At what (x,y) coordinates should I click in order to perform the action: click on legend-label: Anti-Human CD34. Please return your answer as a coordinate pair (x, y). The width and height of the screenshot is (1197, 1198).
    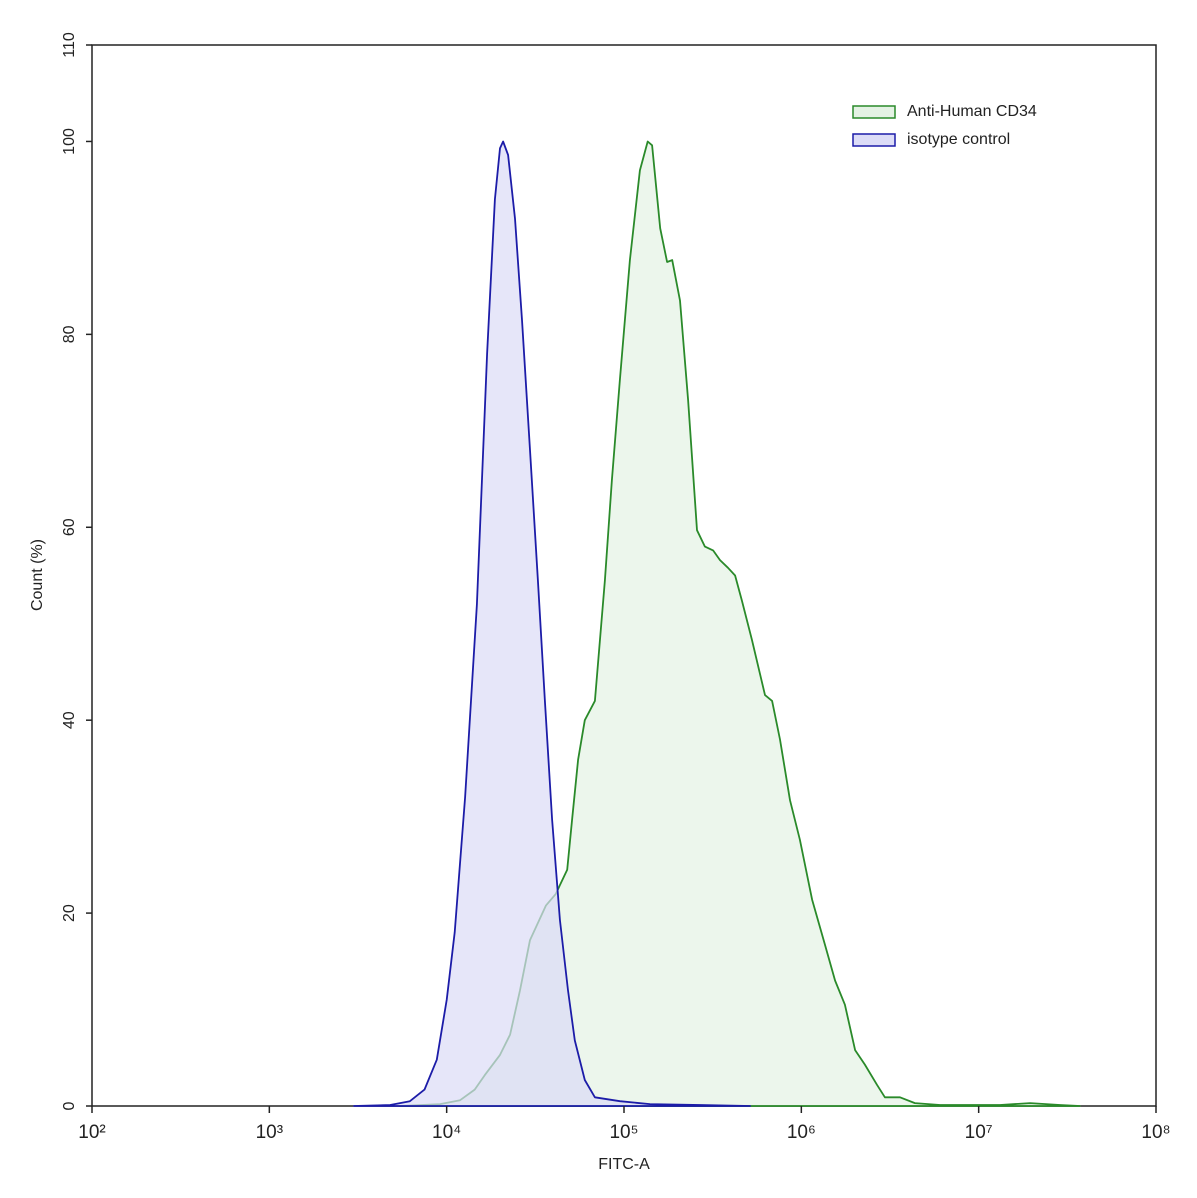
    Looking at the image, I should click on (972, 111).